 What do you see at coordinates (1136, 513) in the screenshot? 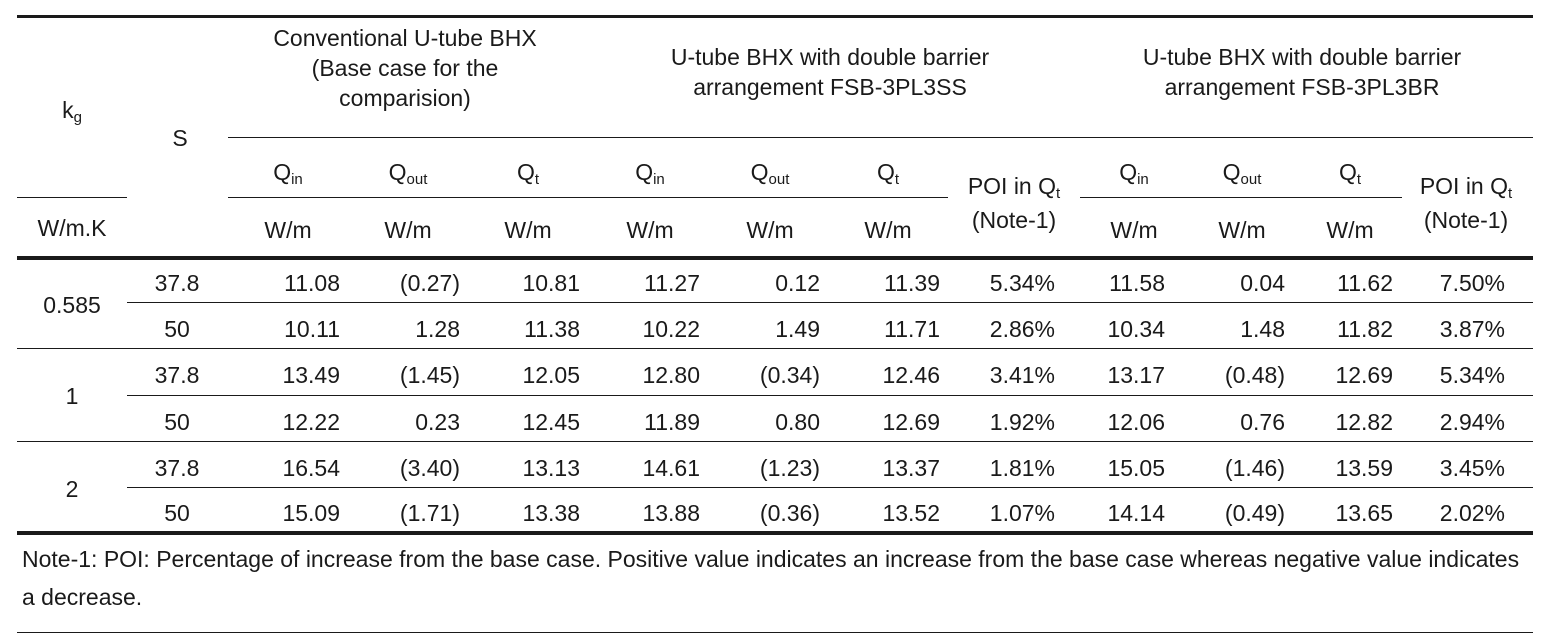
I see `table-cell: 14.14` at bounding box center [1136, 513].